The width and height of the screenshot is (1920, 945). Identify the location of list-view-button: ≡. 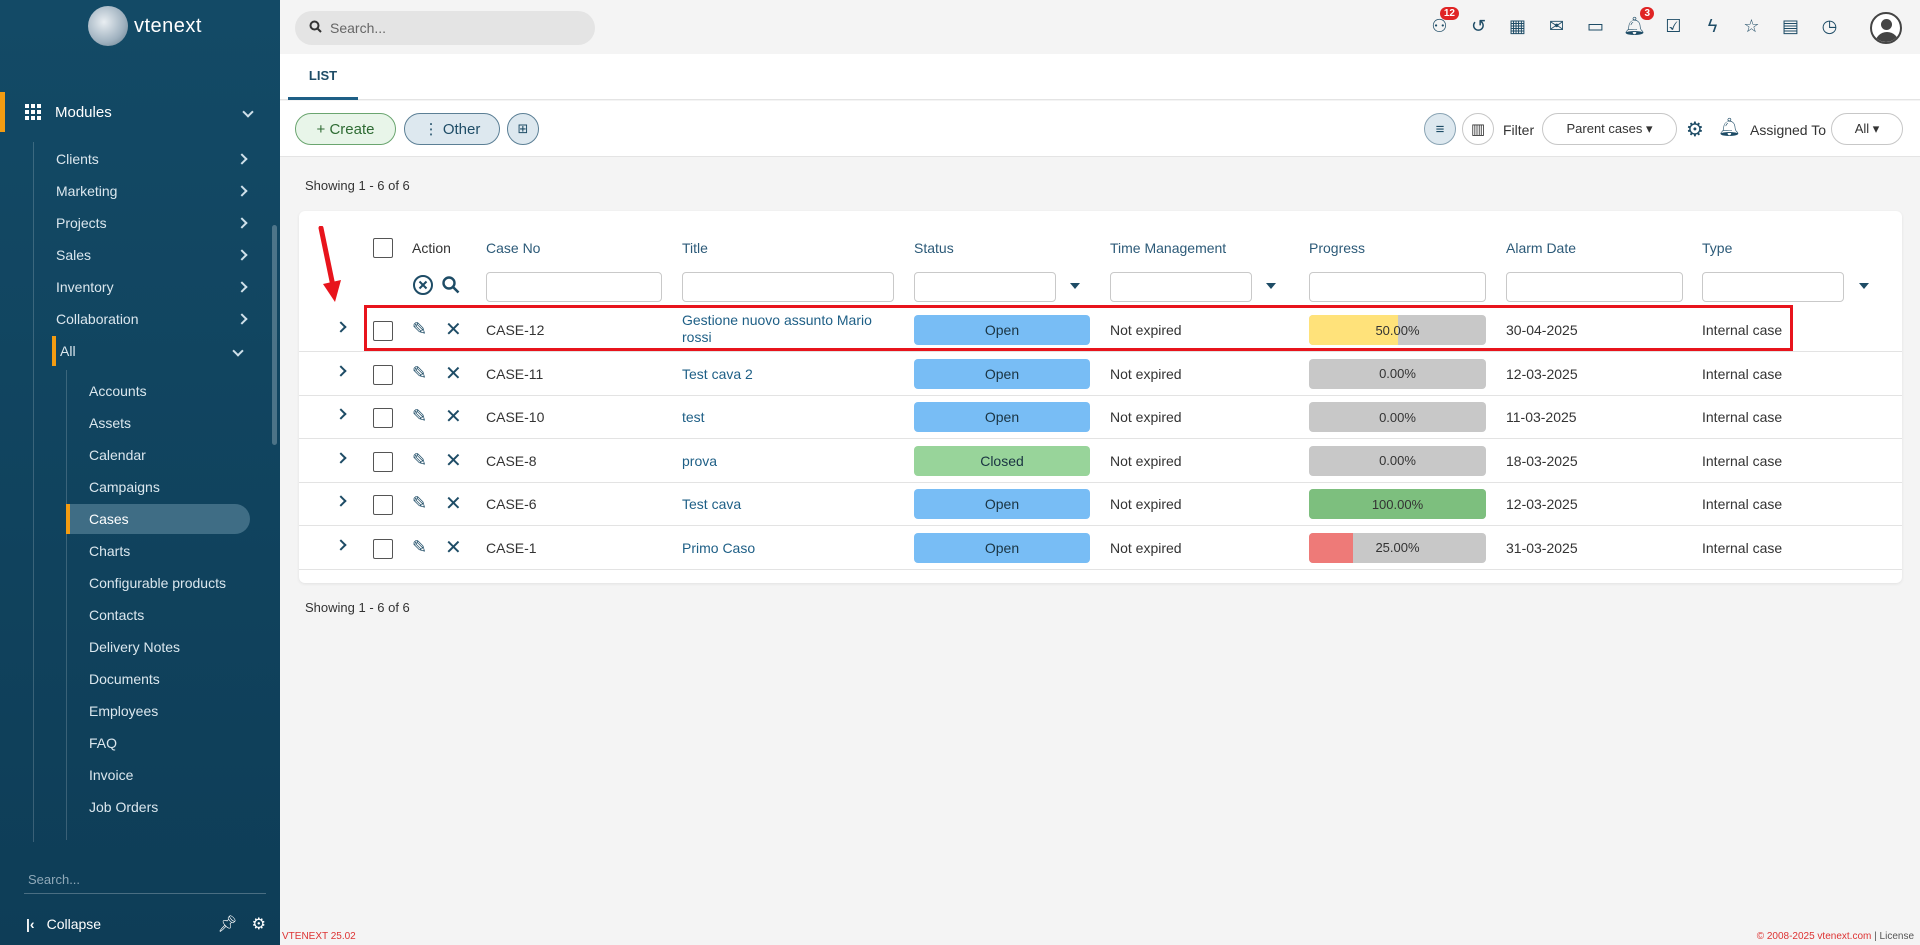
(1440, 129).